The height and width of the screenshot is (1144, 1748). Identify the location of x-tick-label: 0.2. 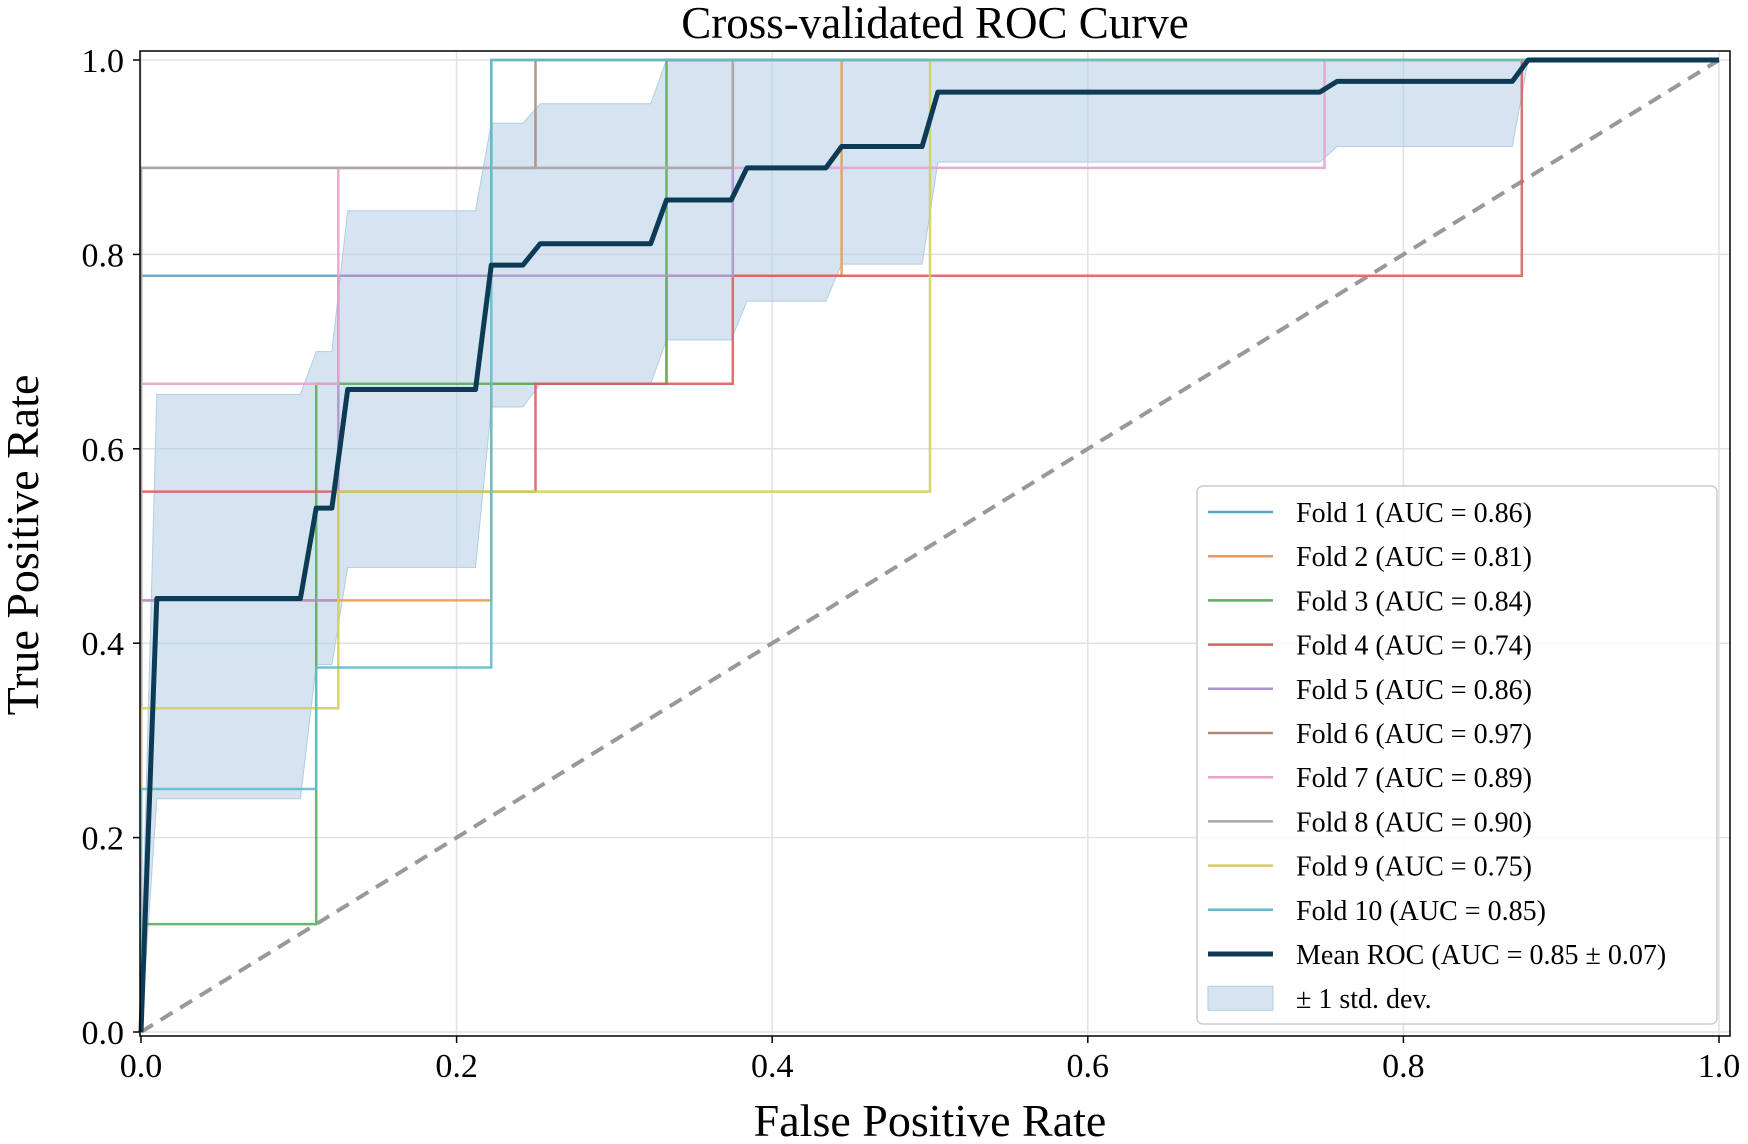
(456, 1066).